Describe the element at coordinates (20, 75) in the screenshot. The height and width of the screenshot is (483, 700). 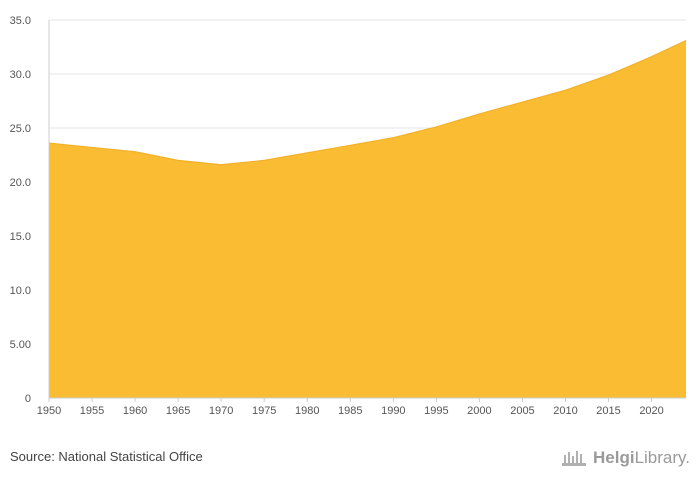
I see `y-tick-label: 30.0` at that location.